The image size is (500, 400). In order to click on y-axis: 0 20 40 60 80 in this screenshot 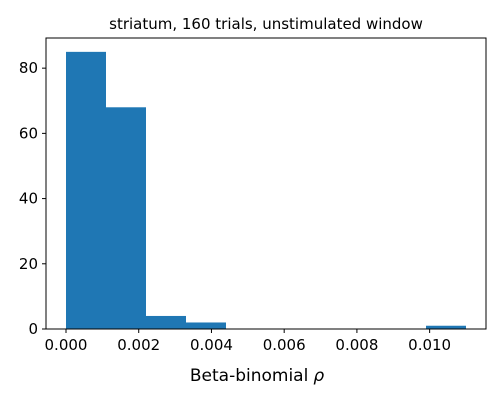, I will do `click(32, 198)`.